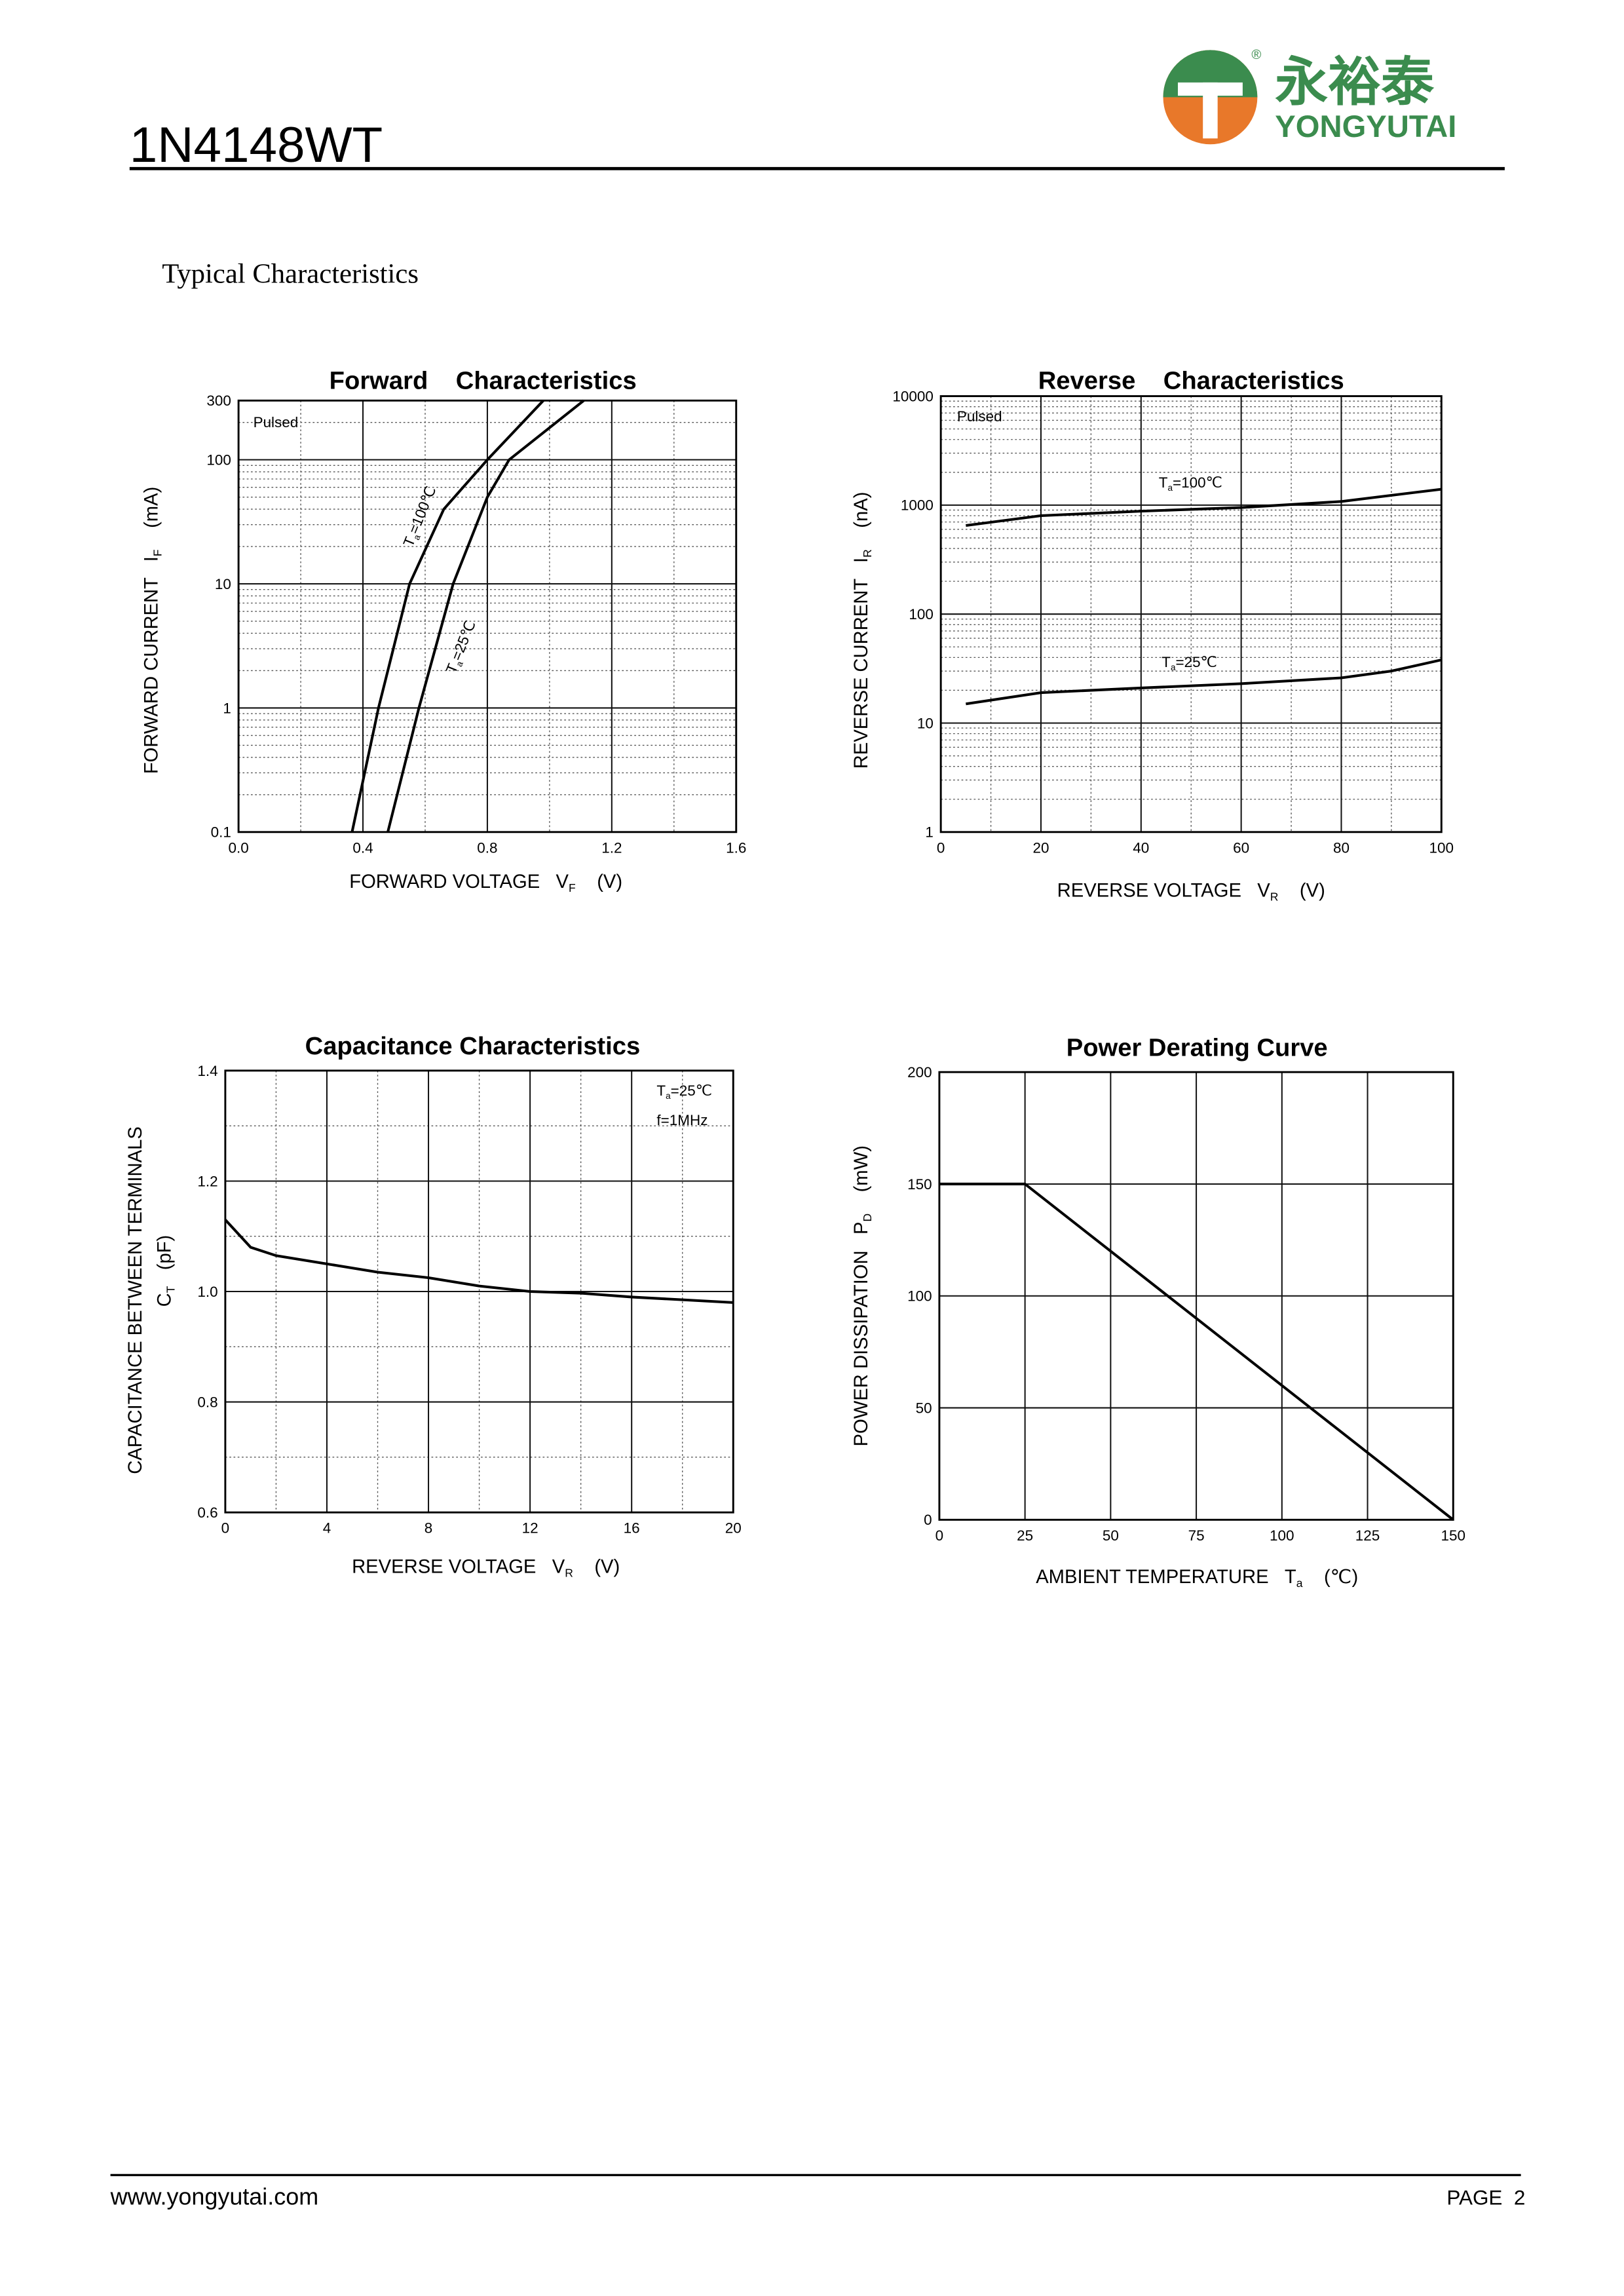 Image resolution: width=1624 pixels, height=2296 pixels. I want to click on label-text: FORWARD CURRENT, so click(152, 668).